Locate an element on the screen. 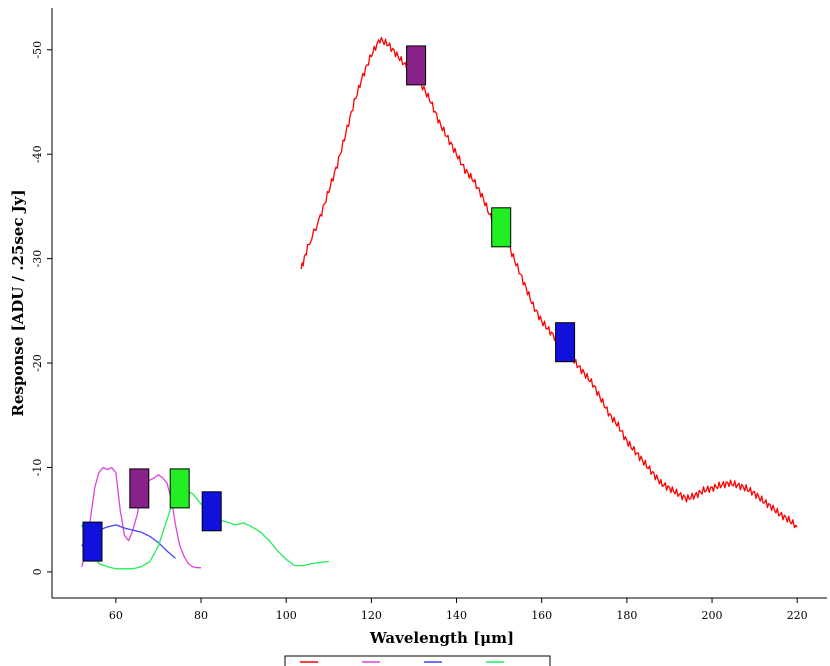 The width and height of the screenshot is (830, 666). legend is located at coordinates (417, 660).